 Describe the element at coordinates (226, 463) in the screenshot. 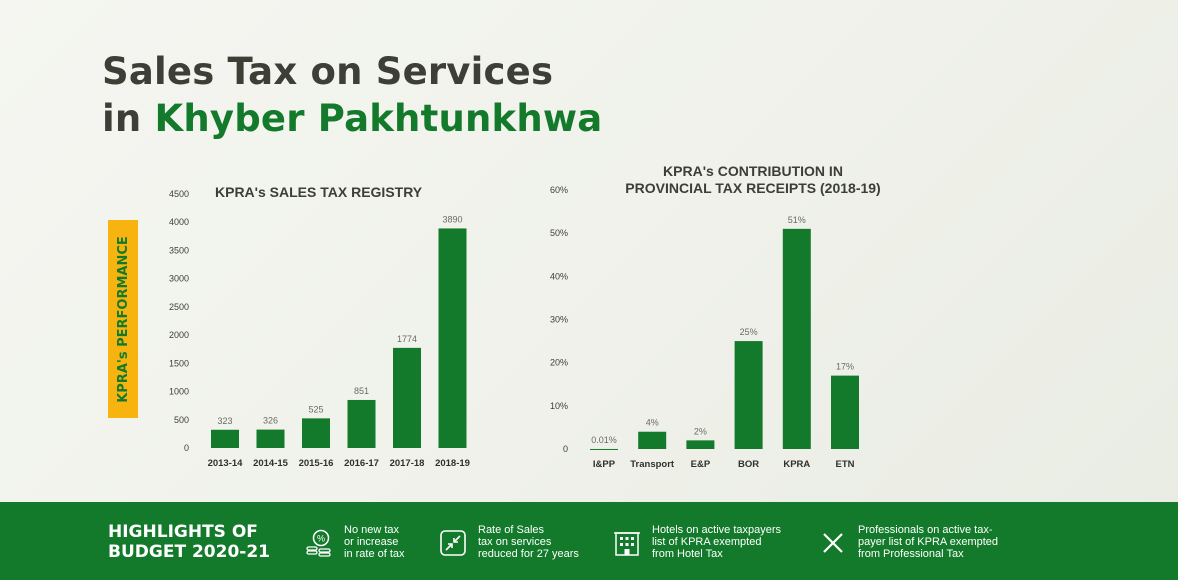

I see `x-tick-label: 2013-14` at that location.